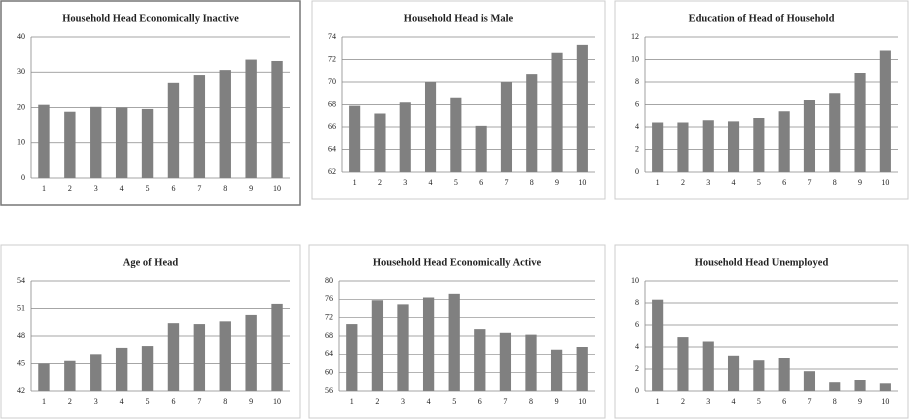 The image size is (911, 420). Describe the element at coordinates (637, 103) in the screenshot. I see `y-tick-label: 6` at that location.